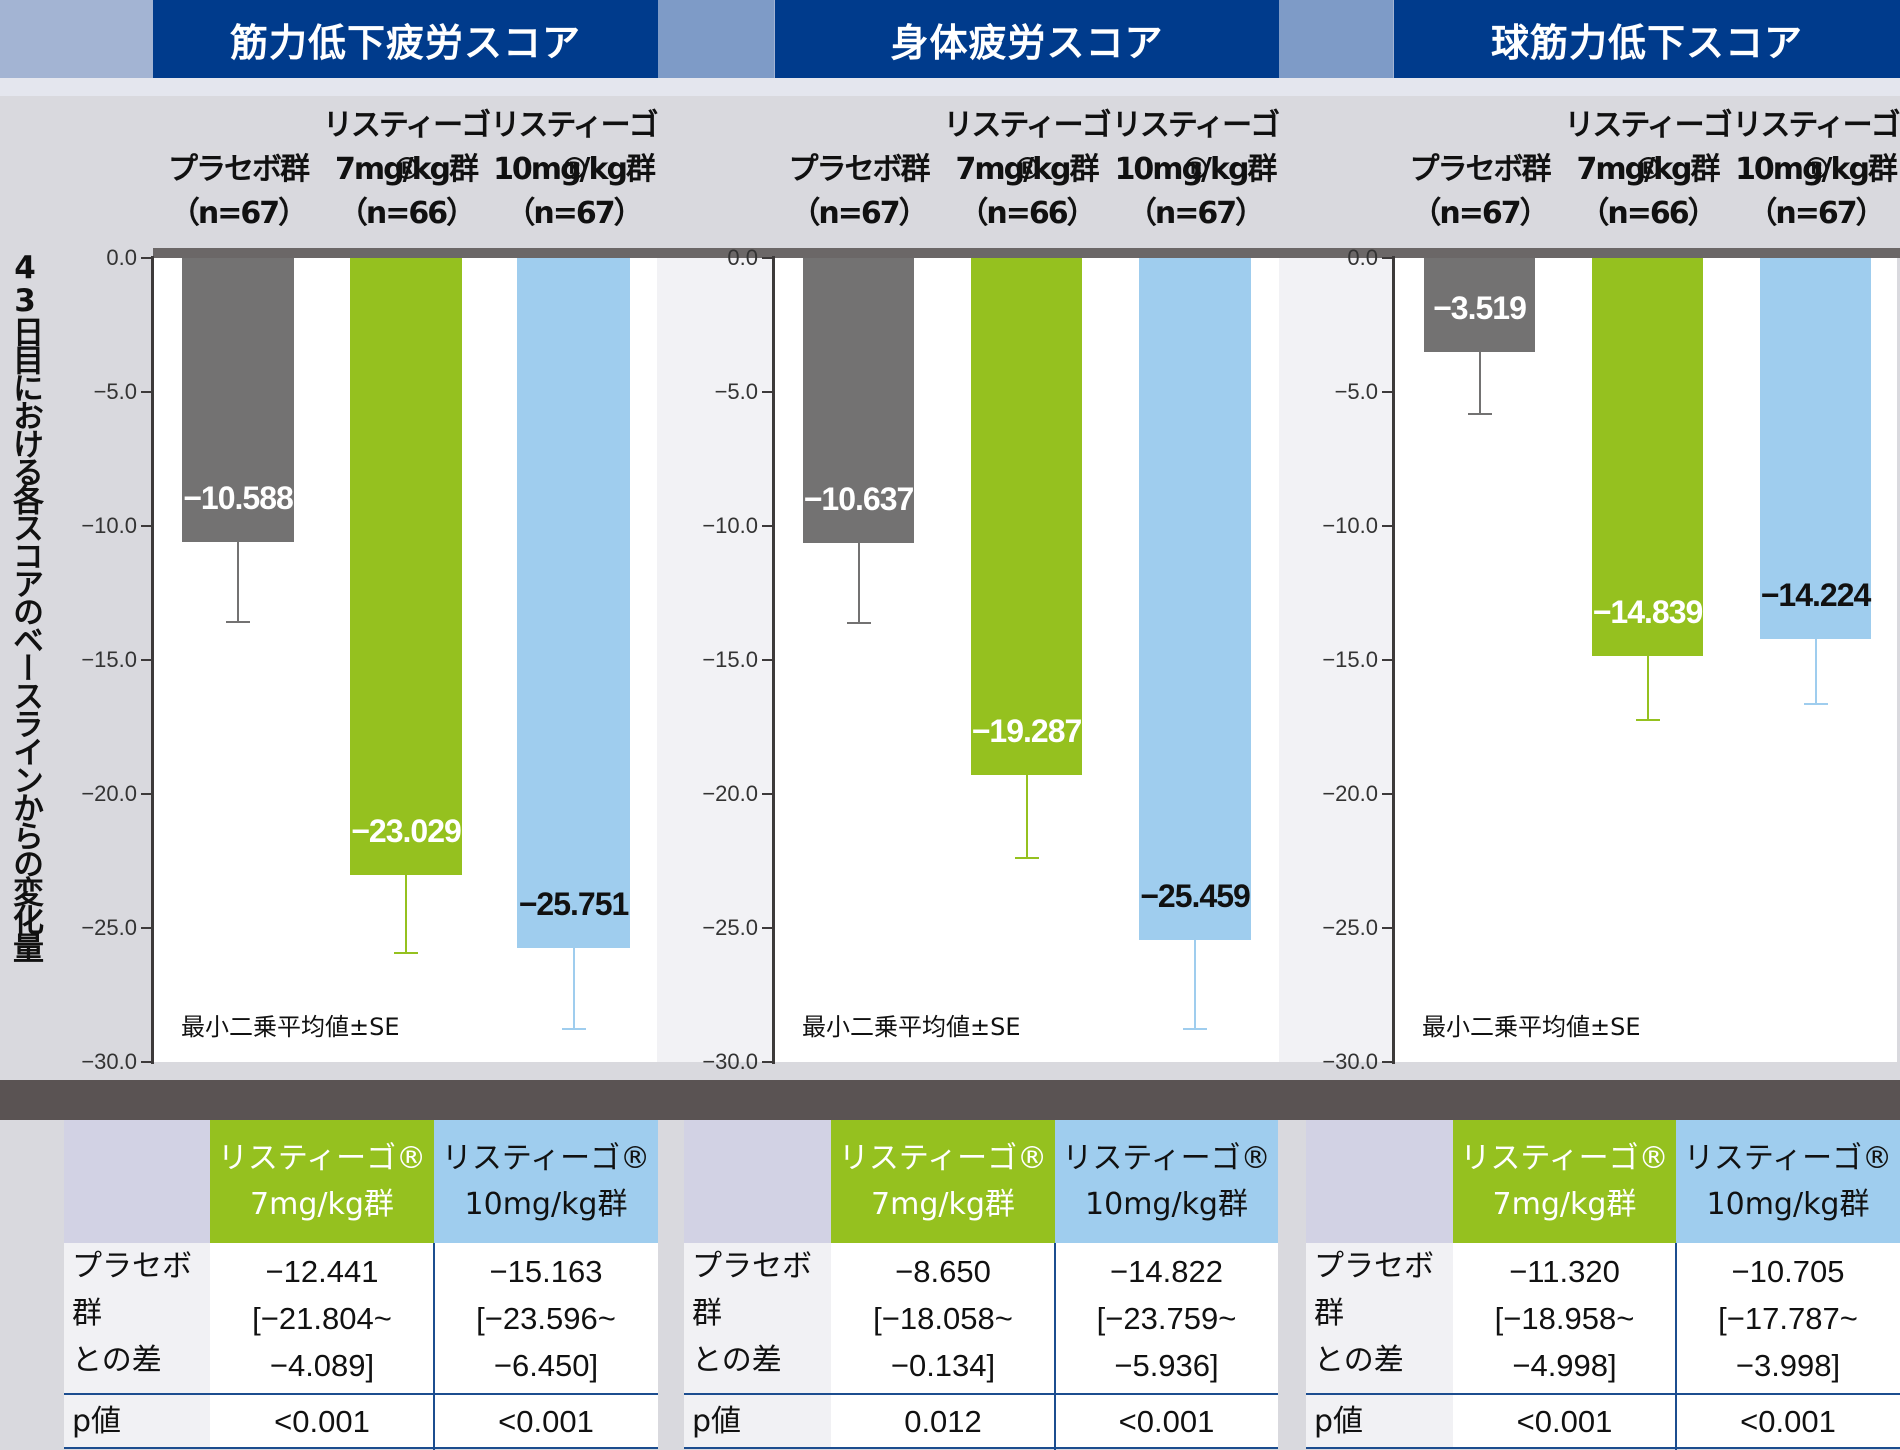 The image size is (1900, 1450). Describe the element at coordinates (943, 1204) in the screenshot. I see `header-dose: 7mg/kg群` at that location.